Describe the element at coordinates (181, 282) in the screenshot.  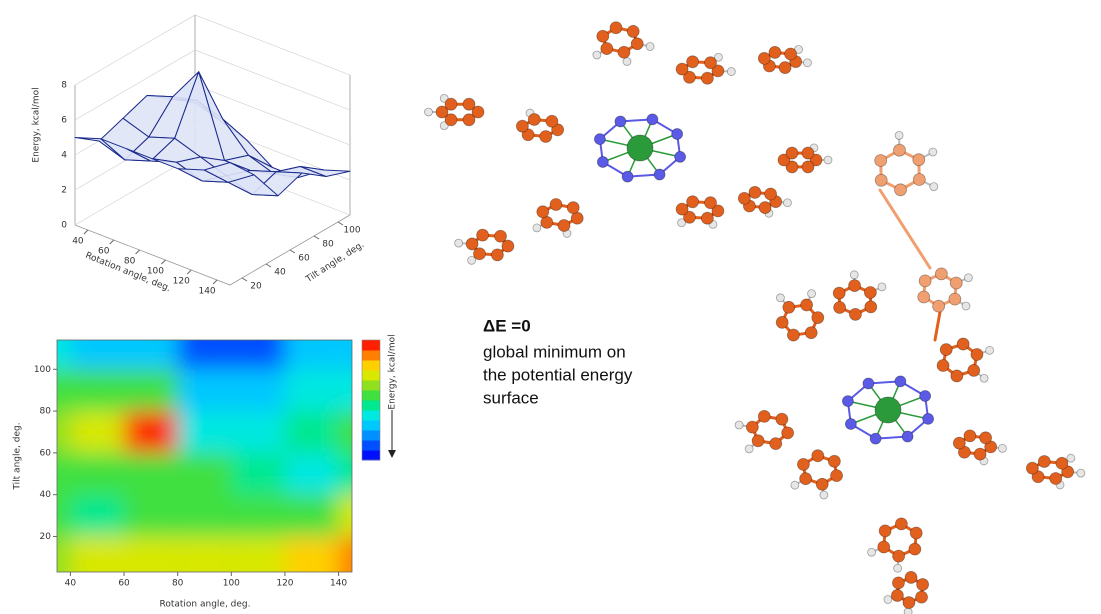
I see `x-tick-label: 120` at that location.